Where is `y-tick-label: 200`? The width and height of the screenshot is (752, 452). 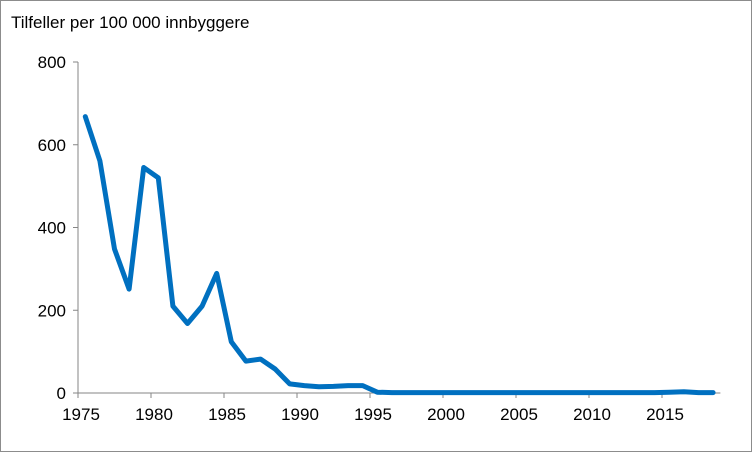
y-tick-label: 200 is located at coordinates (52, 310).